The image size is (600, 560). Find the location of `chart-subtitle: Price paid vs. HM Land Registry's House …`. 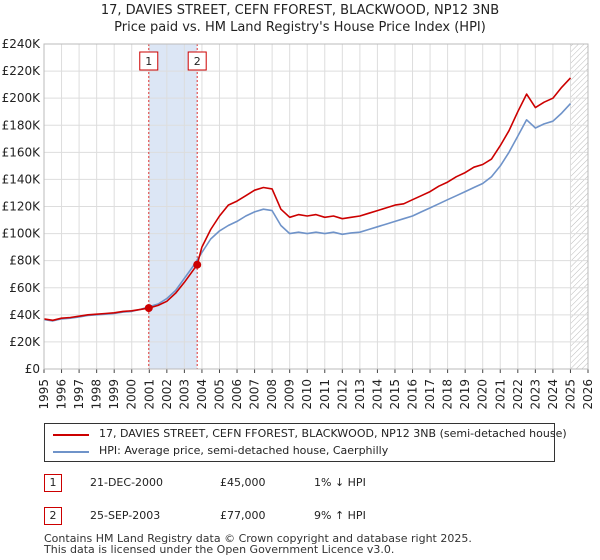

chart-subtitle: Price paid vs. HM Land Registry's House … is located at coordinates (300, 27).